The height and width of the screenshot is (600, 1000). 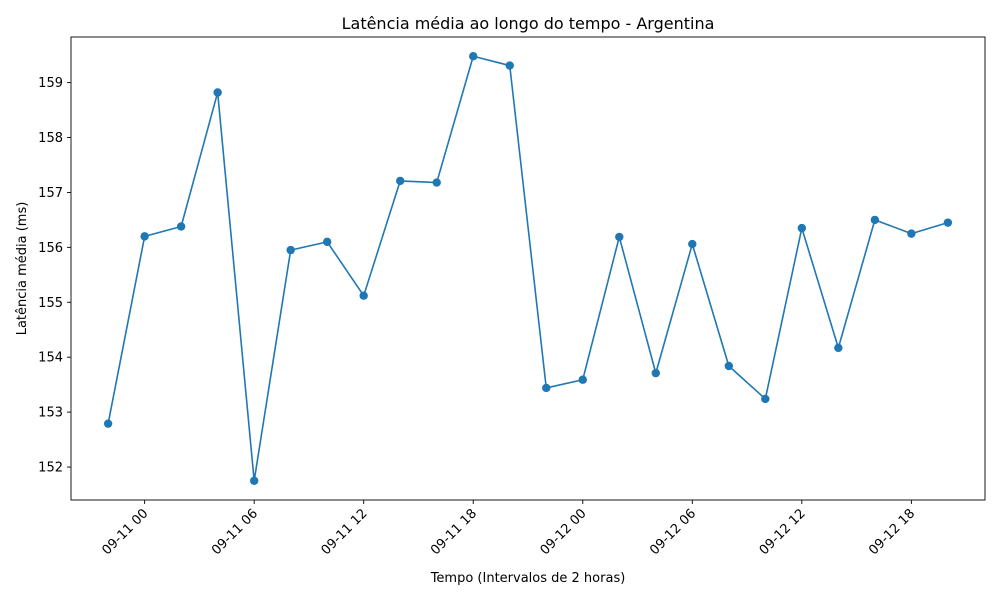 What do you see at coordinates (50, 193) in the screenshot?
I see `y-tick-label: 157` at bounding box center [50, 193].